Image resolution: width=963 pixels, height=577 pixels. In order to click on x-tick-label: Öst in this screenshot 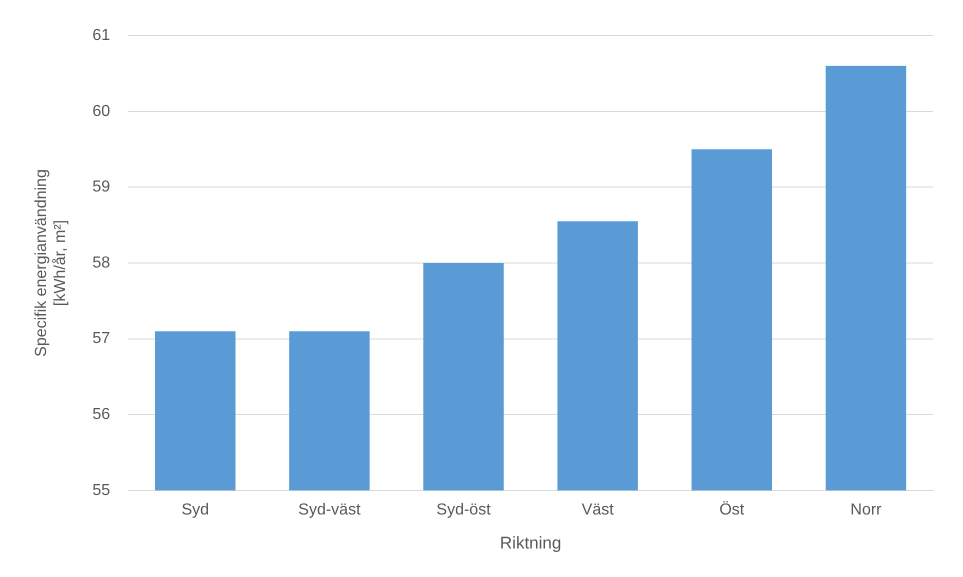, I will do `click(732, 509)`.